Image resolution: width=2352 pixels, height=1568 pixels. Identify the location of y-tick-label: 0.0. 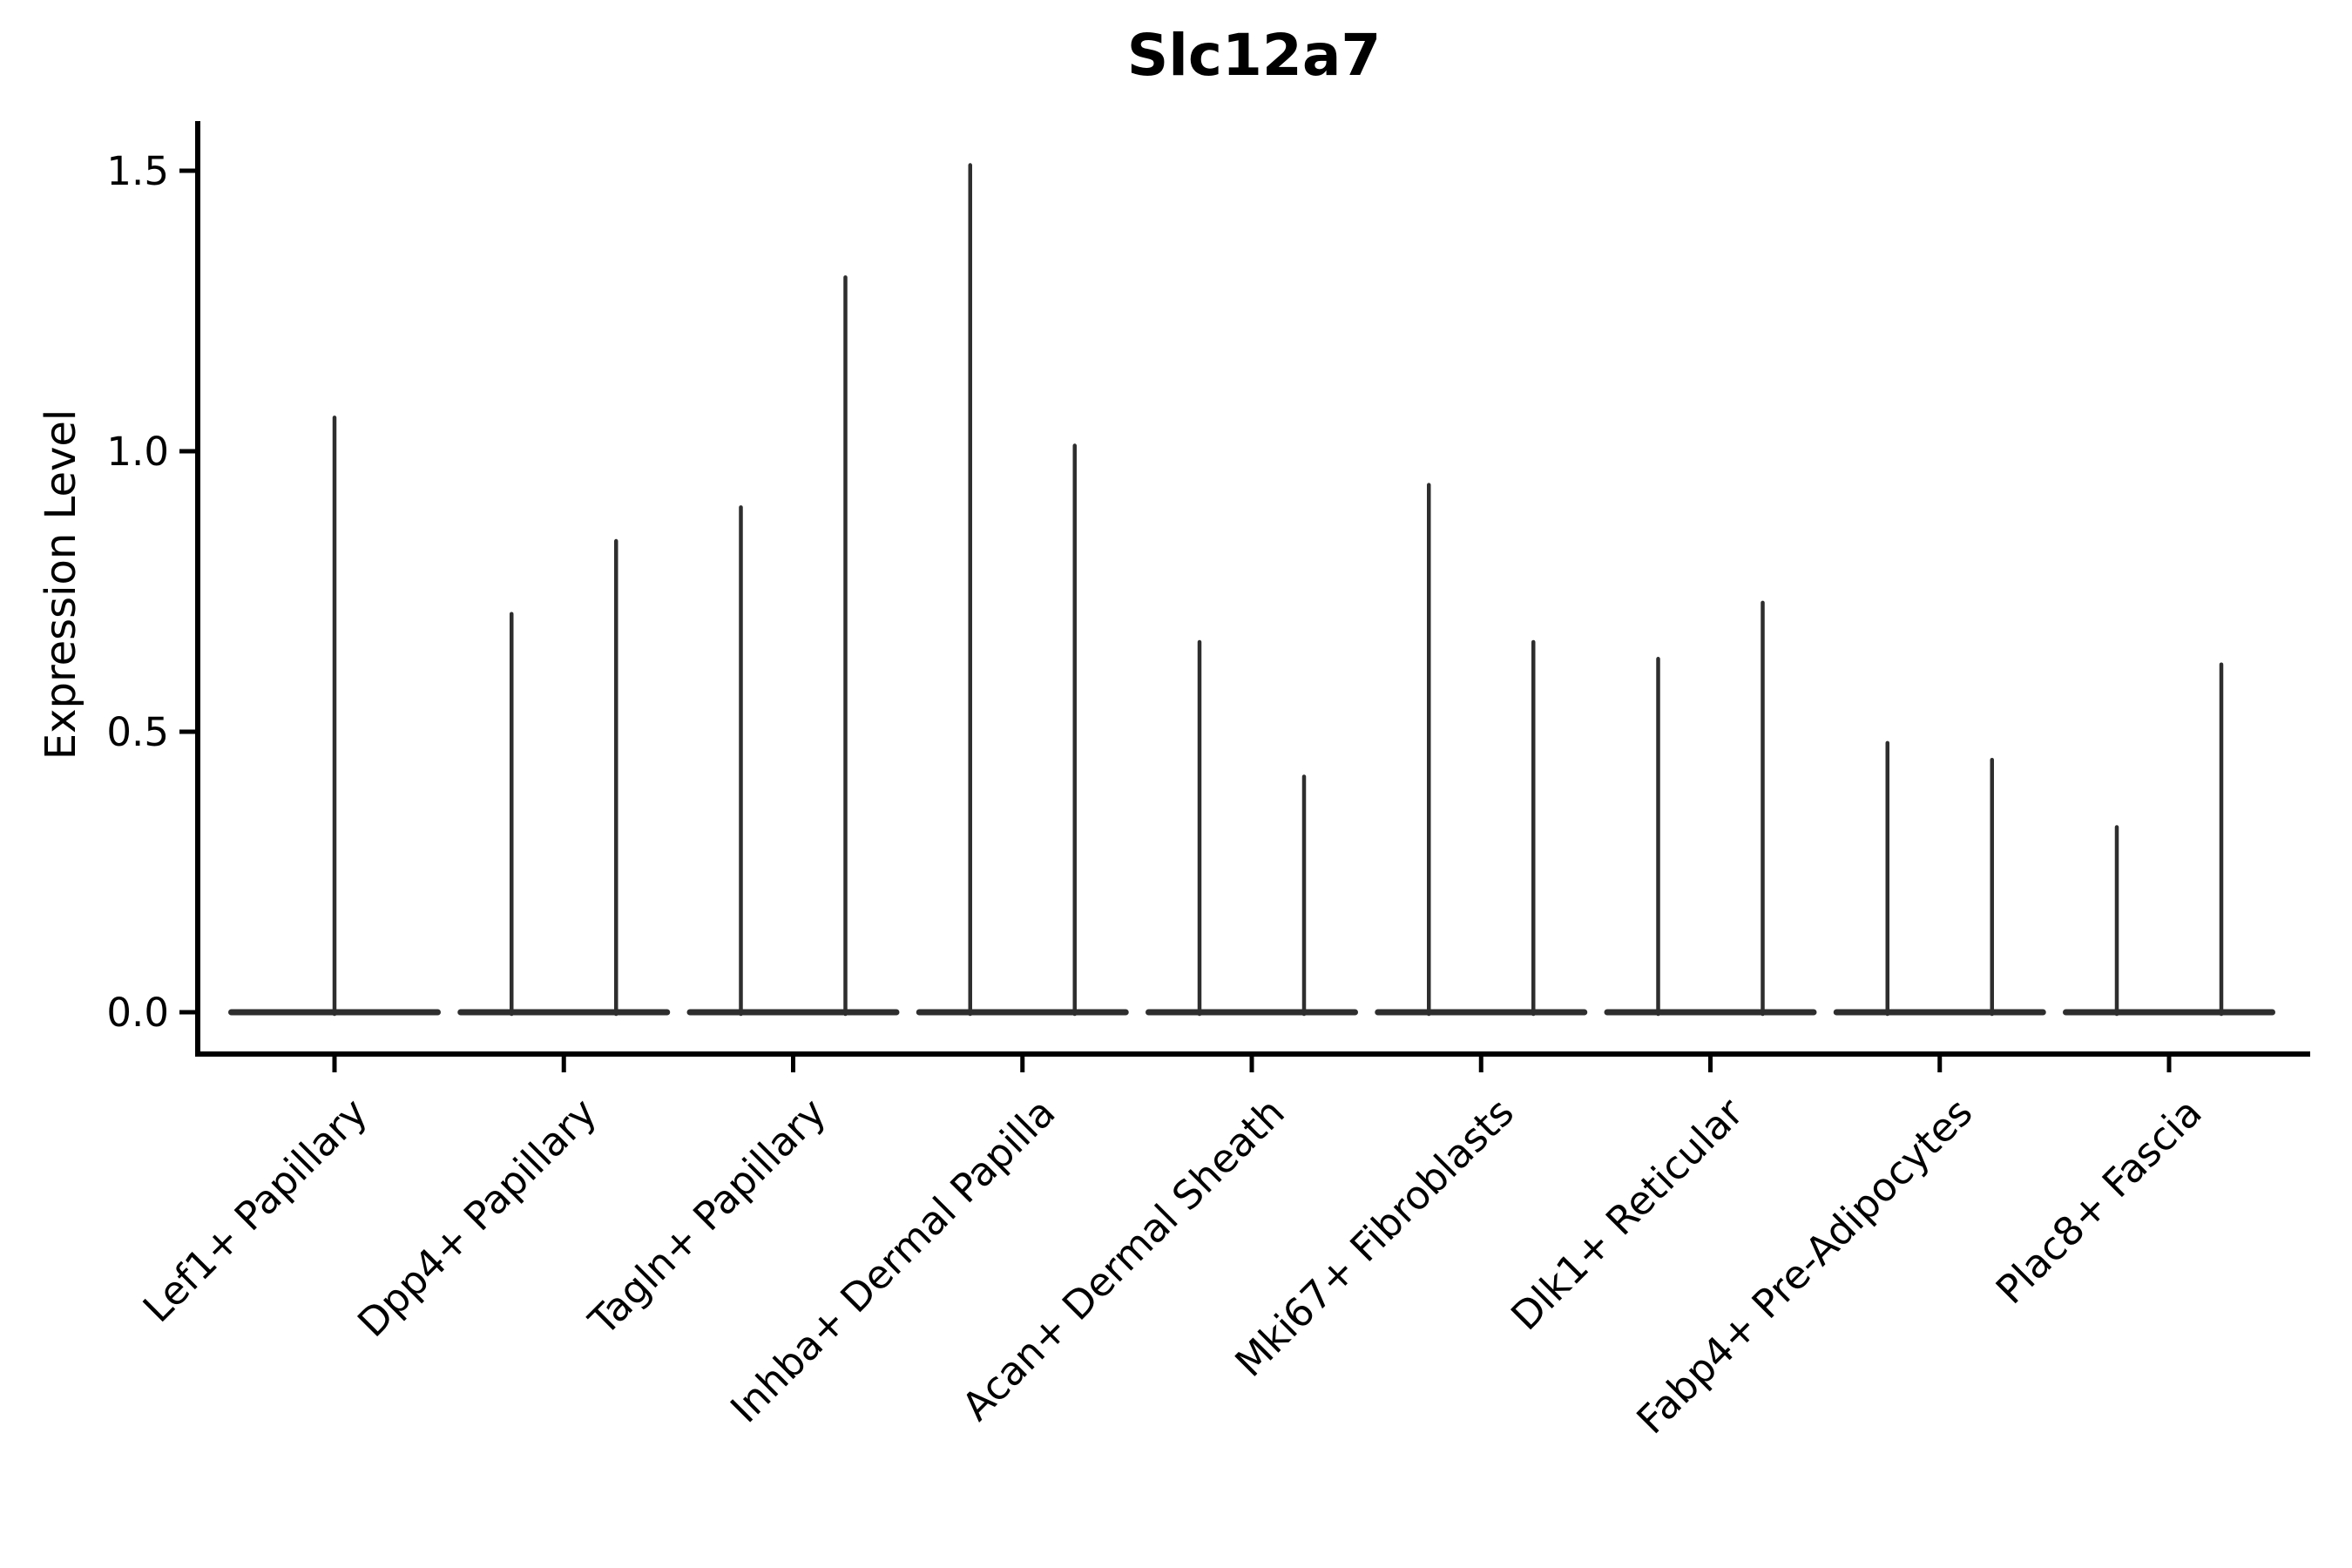
(137, 1013).